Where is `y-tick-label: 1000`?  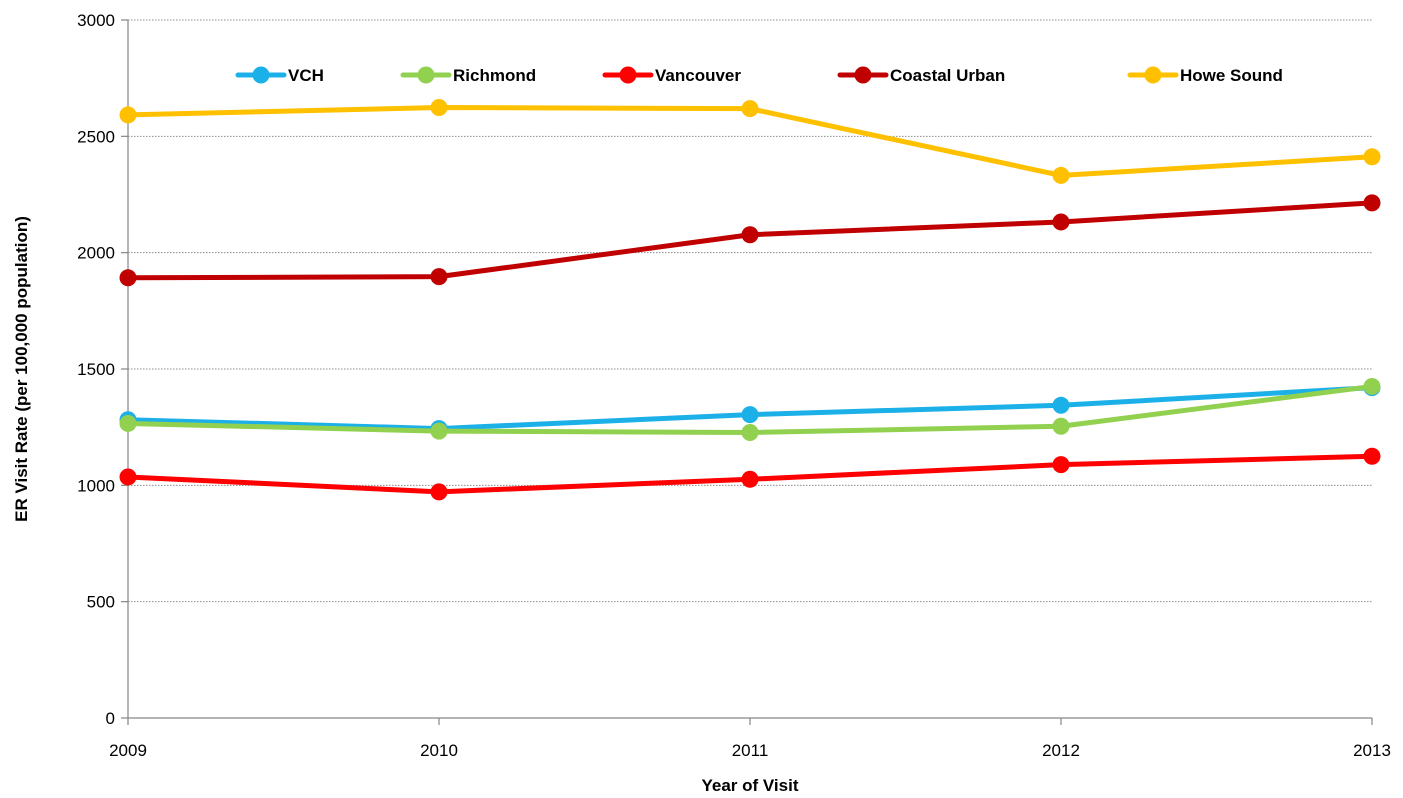 y-tick-label: 1000 is located at coordinates (96, 485).